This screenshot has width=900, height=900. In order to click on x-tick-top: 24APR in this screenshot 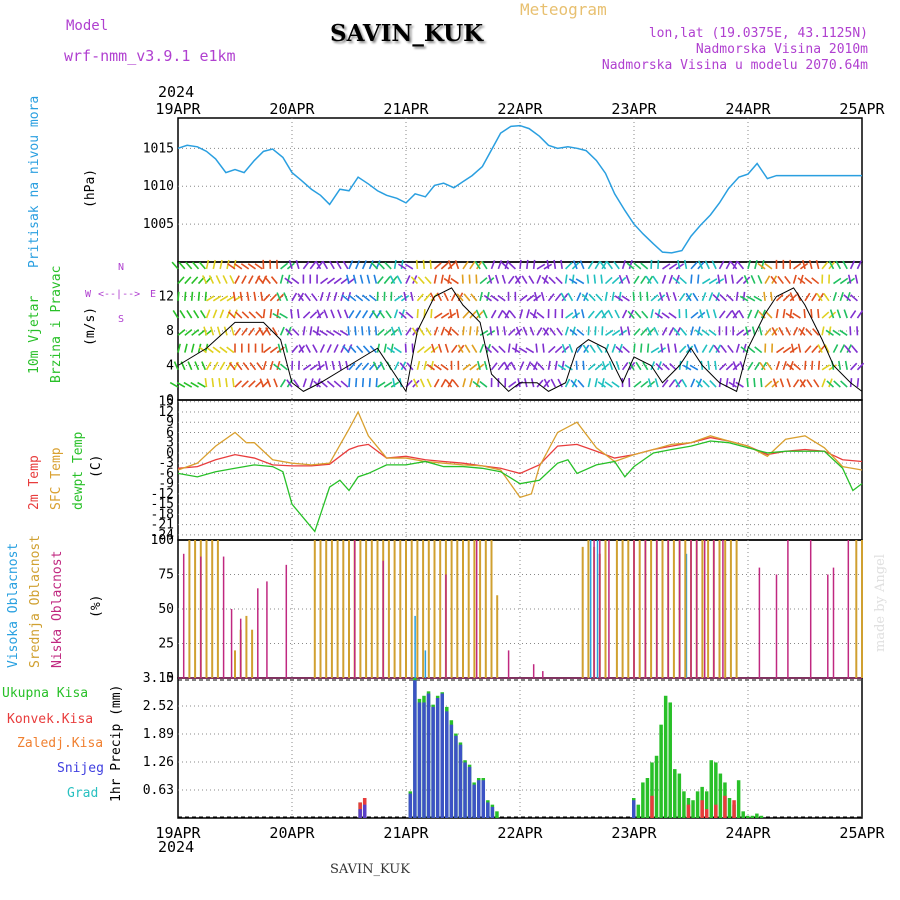, I will do `click(748, 109)`.